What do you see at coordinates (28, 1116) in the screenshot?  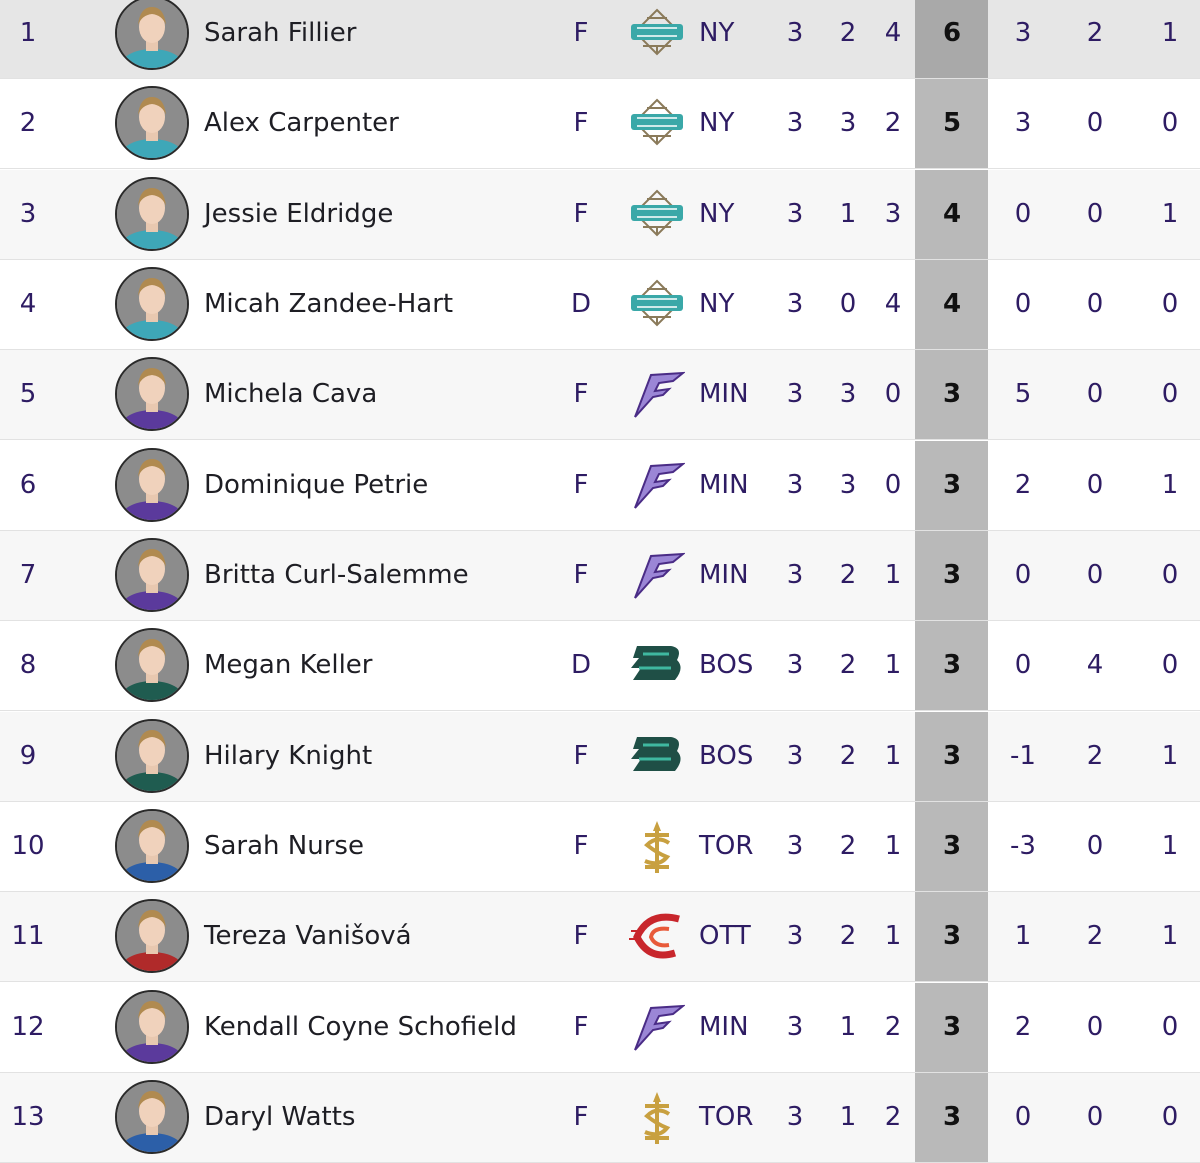 I see `stat-cell: 13` at bounding box center [28, 1116].